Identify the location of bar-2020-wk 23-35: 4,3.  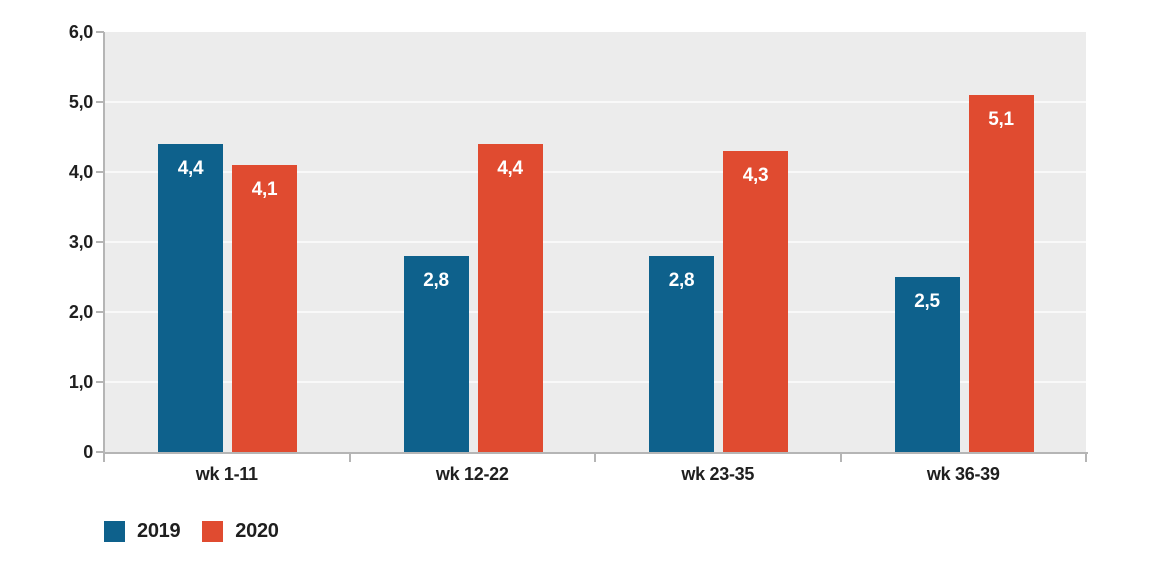
(755, 301).